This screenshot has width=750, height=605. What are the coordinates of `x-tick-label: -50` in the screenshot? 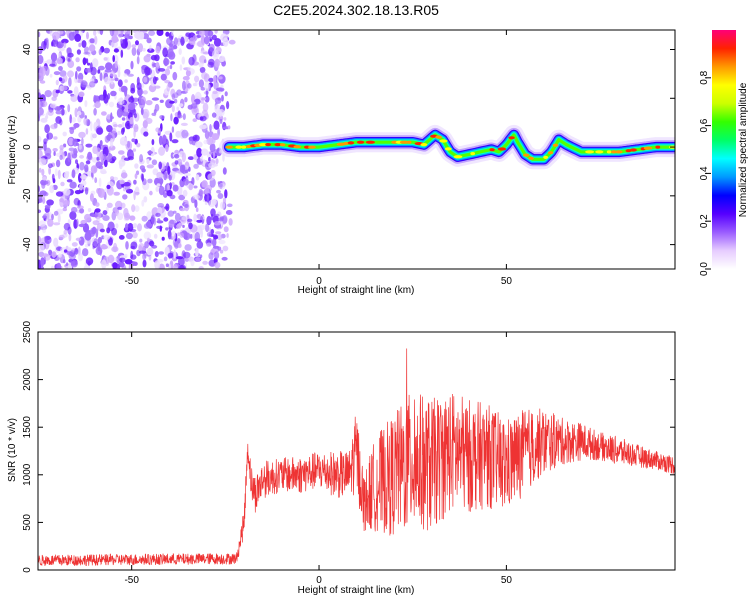 It's located at (131, 580).